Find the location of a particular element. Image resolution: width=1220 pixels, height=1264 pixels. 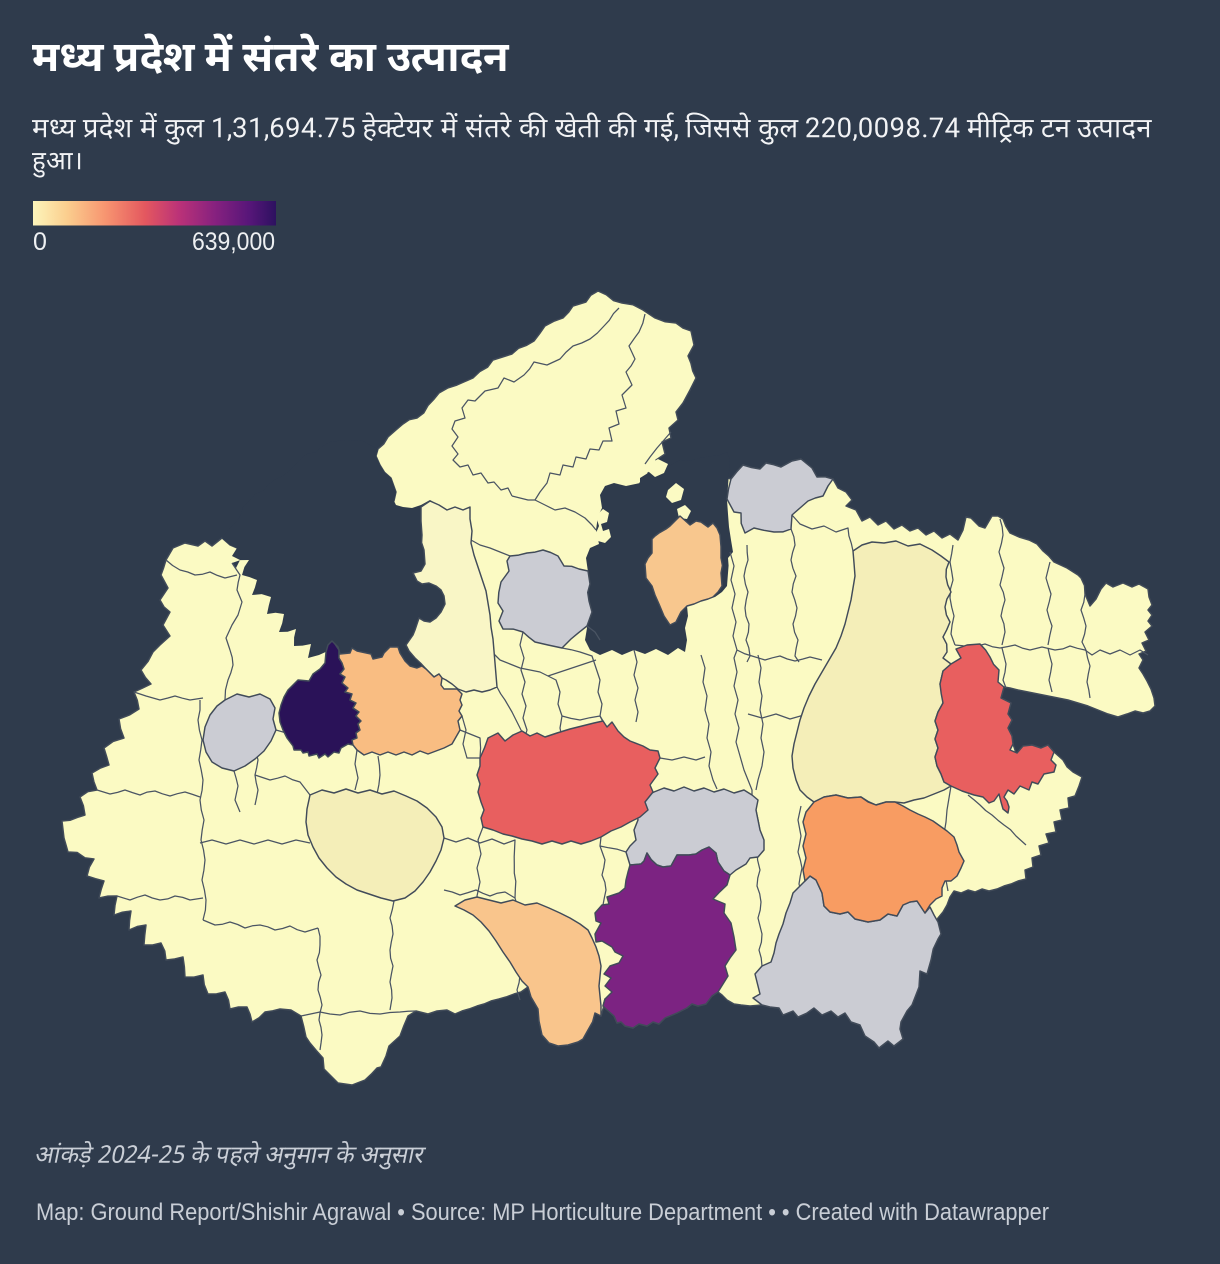

svg-text: 639,000 is located at coordinates (233, 242).